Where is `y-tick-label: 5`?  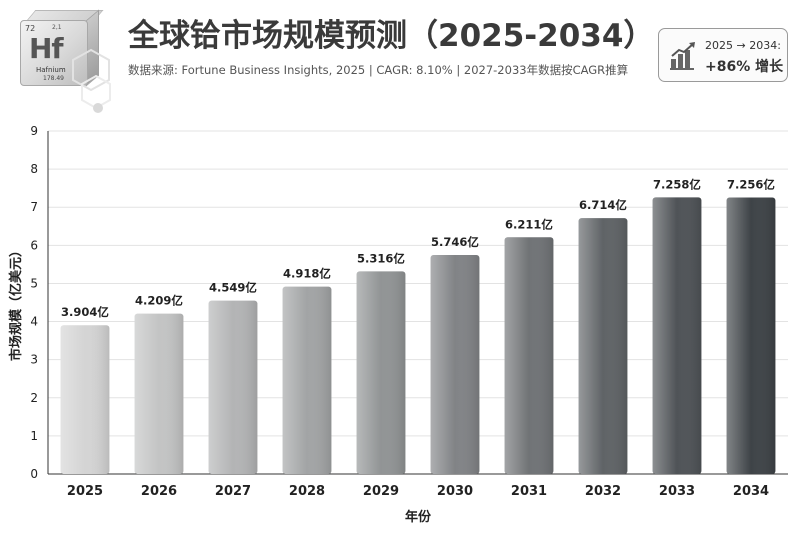
y-tick-label: 5 is located at coordinates (34, 283).